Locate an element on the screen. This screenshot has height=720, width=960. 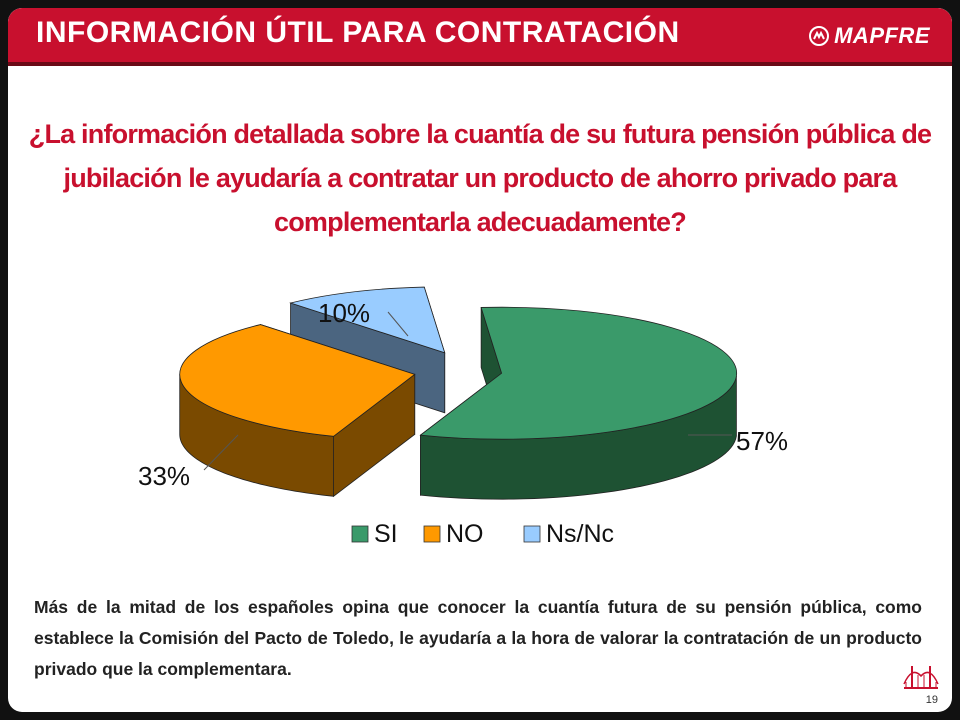
page-title: INFORMACIÓN ÚTIL PARA CONTRATACIÓN is located at coordinates (358, 32).